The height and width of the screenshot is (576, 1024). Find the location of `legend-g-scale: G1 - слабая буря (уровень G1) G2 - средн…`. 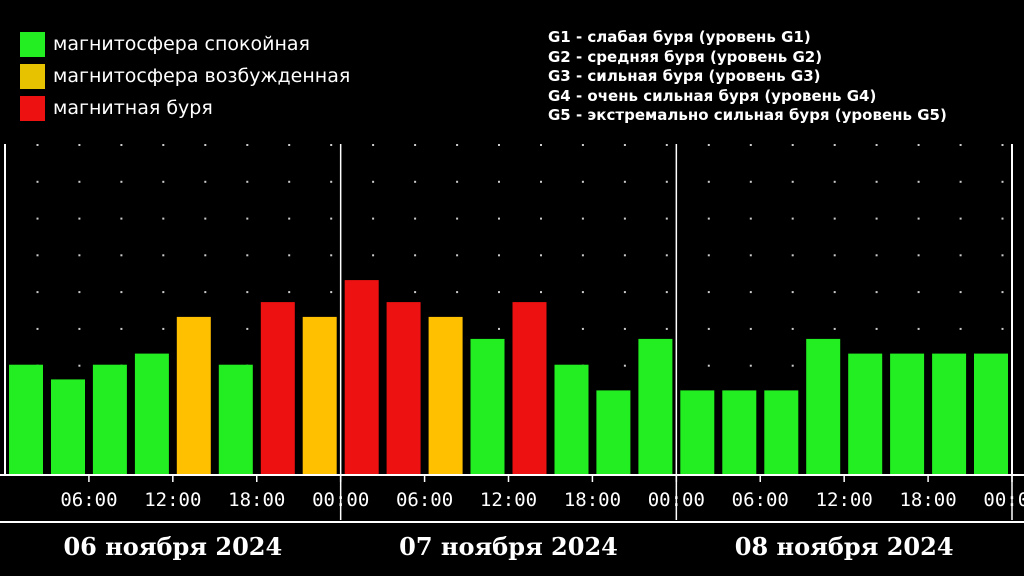

legend-g-scale: G1 - слабая буря (уровень G1) G2 - средн… is located at coordinates (747, 77).